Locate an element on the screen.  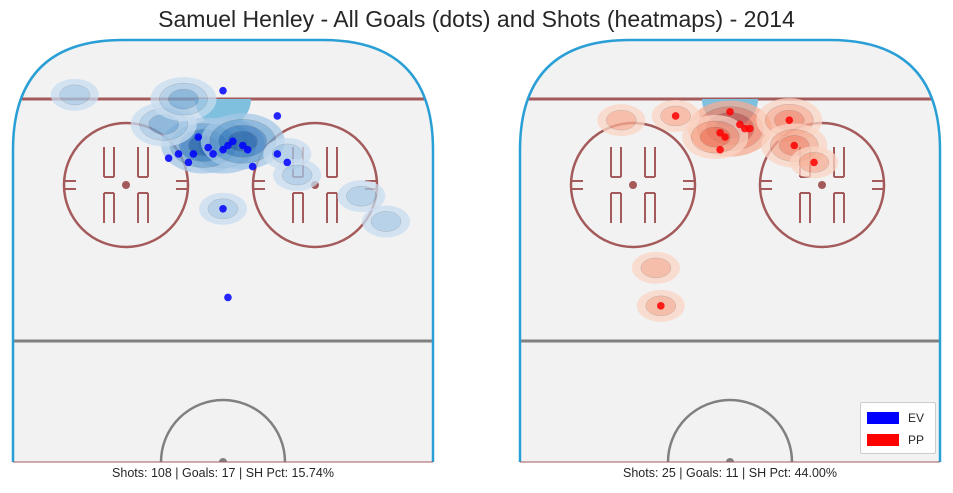
faceoff-ring is located at coordinates (126, 185).